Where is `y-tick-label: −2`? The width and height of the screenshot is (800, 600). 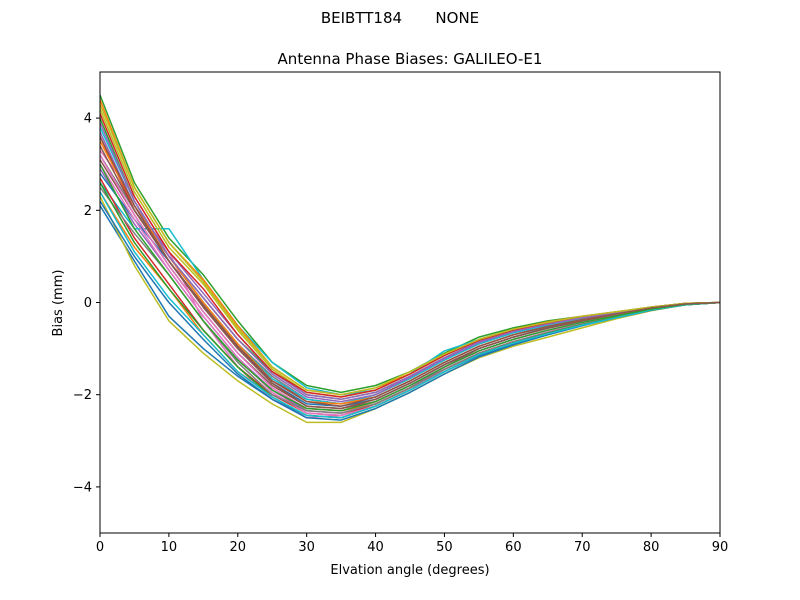 y-tick-label: −2 is located at coordinates (82, 395).